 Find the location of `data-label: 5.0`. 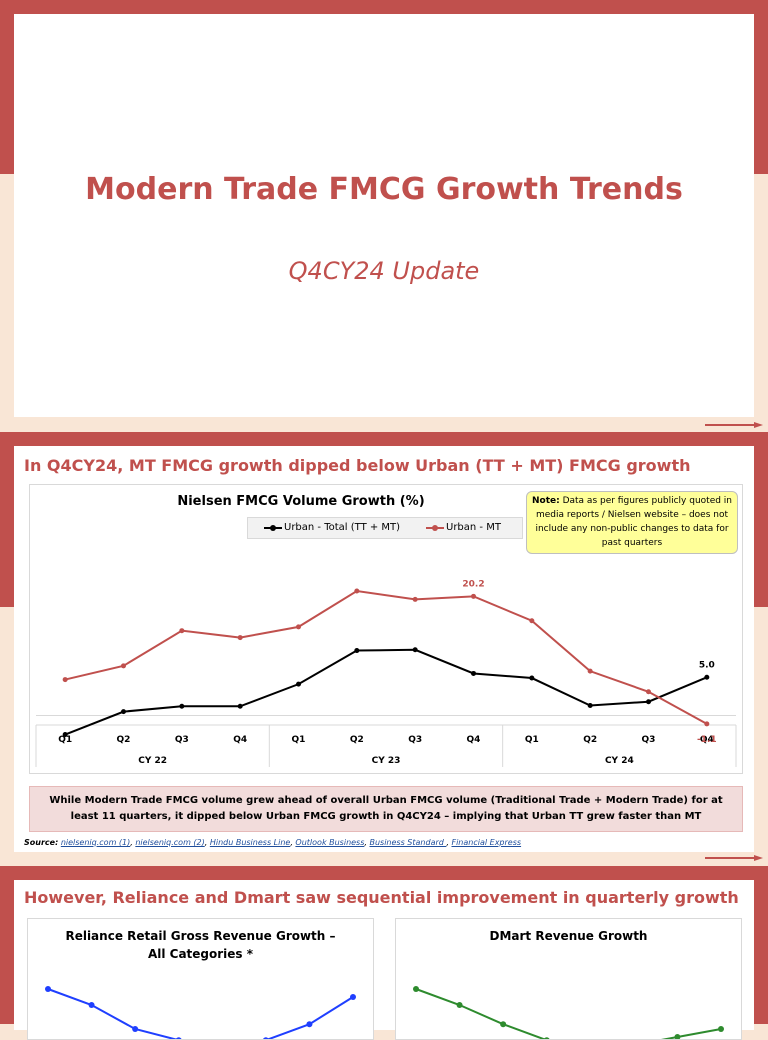

data-label: 5.0 is located at coordinates (707, 665).